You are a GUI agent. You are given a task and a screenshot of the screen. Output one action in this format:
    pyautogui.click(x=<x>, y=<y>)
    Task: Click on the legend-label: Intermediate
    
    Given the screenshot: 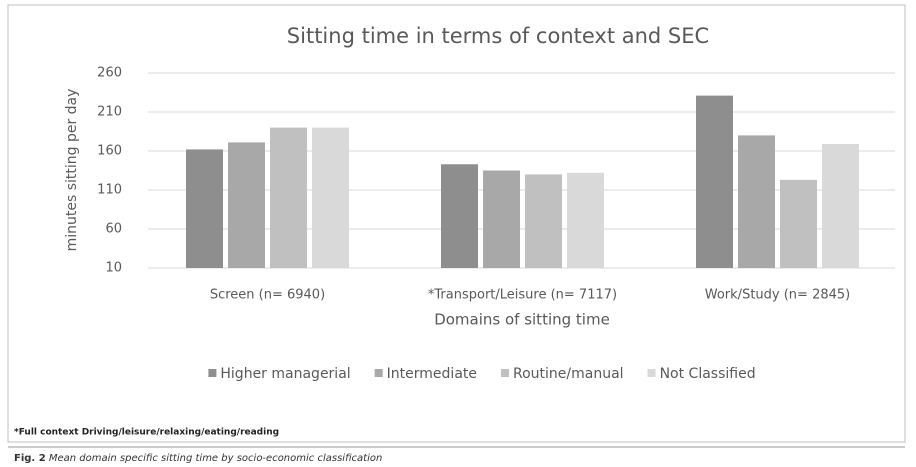 What is the action you would take?
    pyautogui.click(x=432, y=374)
    